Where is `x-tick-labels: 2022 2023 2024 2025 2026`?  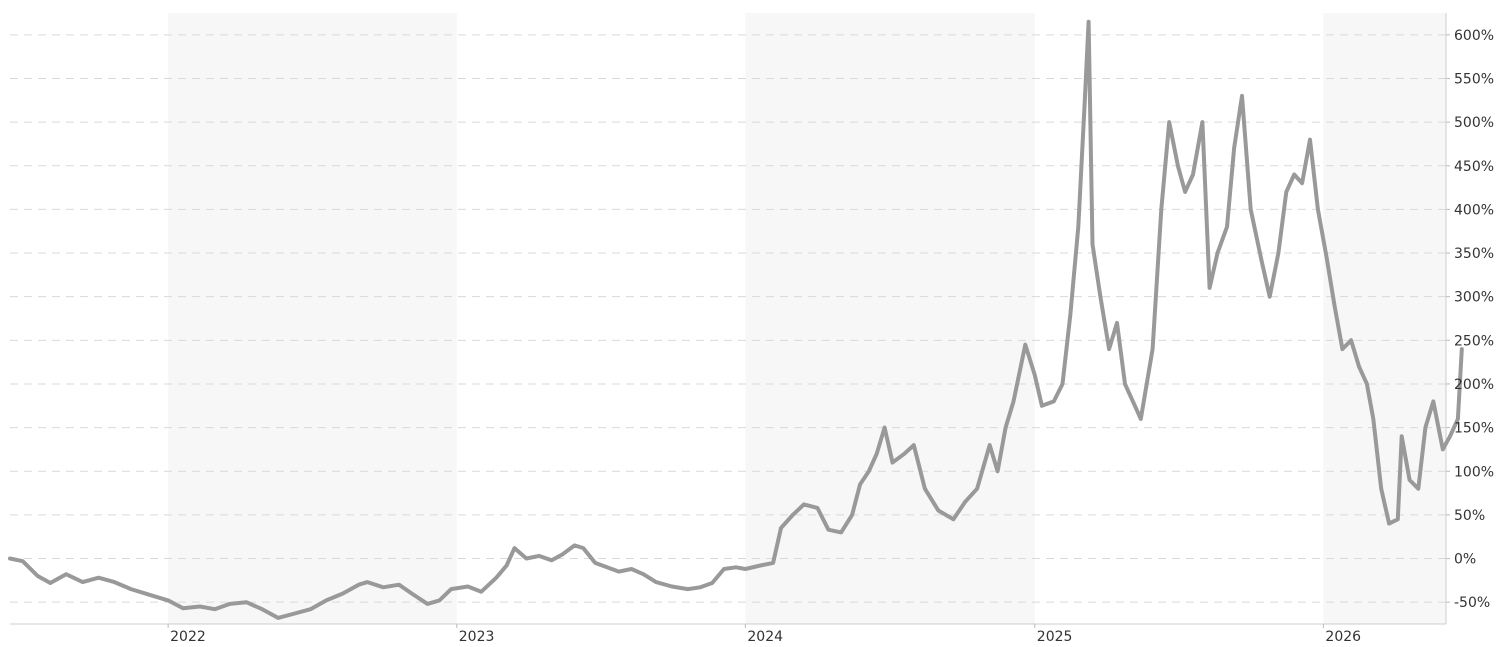
x-tick-labels: 2022 2023 2024 2025 2026 is located at coordinates (765, 637).